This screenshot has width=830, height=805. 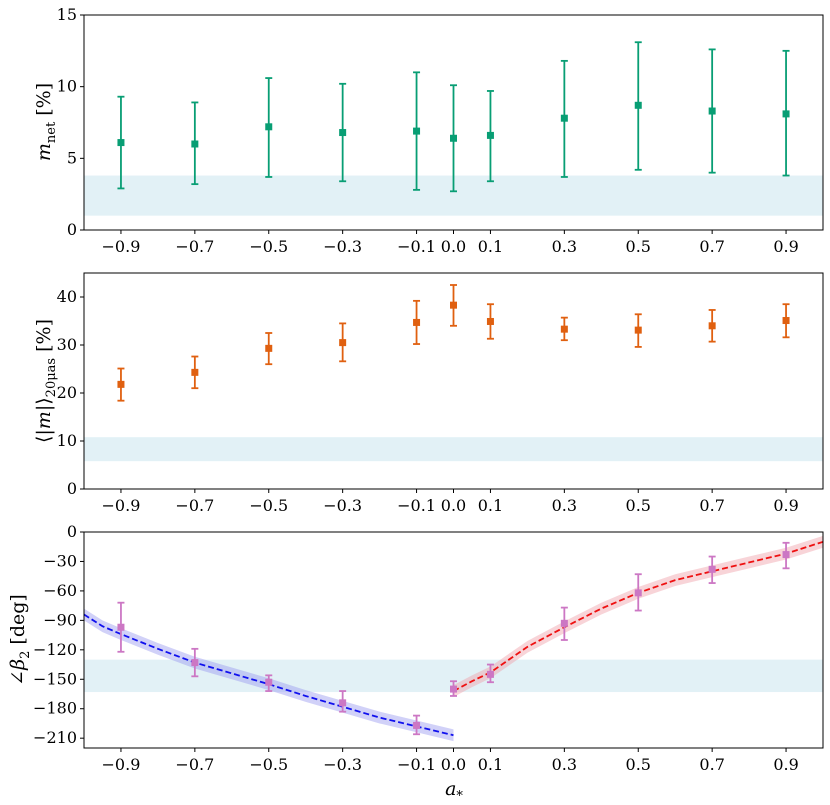 I want to click on y-axis-label-angle-beta2: ∠β2 [deg], so click(x=20, y=640).